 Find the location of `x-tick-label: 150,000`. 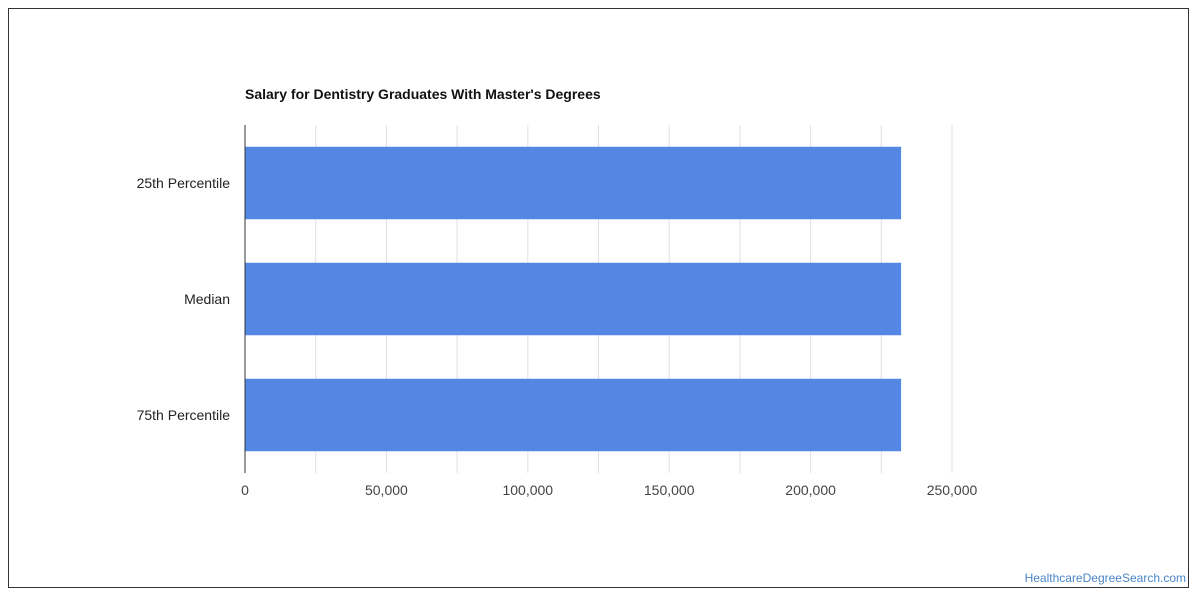

x-tick-label: 150,000 is located at coordinates (669, 490).